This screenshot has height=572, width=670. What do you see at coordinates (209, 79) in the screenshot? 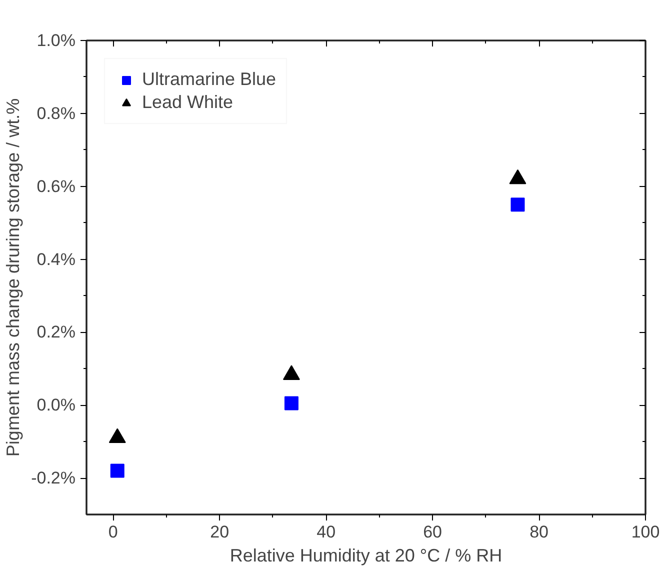
I see `legend-label: Ultramarine Blue` at bounding box center [209, 79].